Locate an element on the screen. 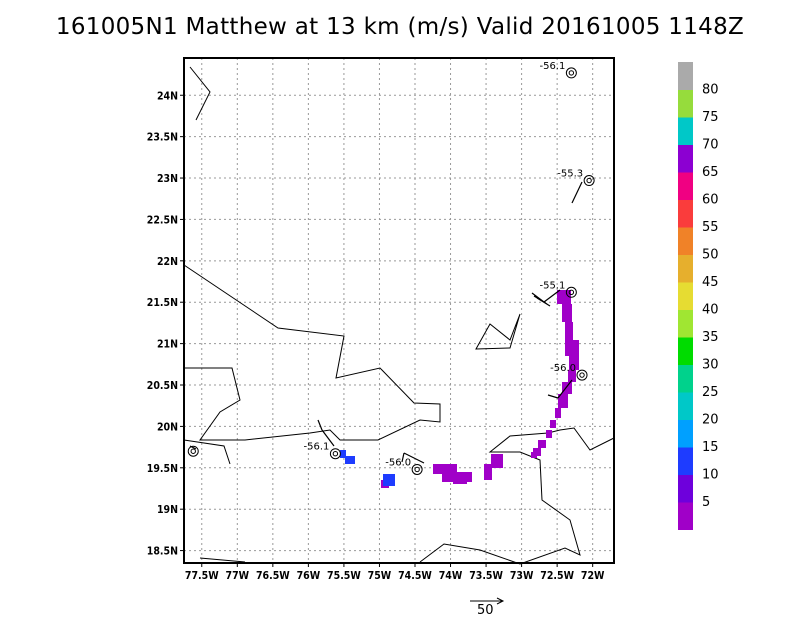  colorbar-label: 80 is located at coordinates (710, 90).